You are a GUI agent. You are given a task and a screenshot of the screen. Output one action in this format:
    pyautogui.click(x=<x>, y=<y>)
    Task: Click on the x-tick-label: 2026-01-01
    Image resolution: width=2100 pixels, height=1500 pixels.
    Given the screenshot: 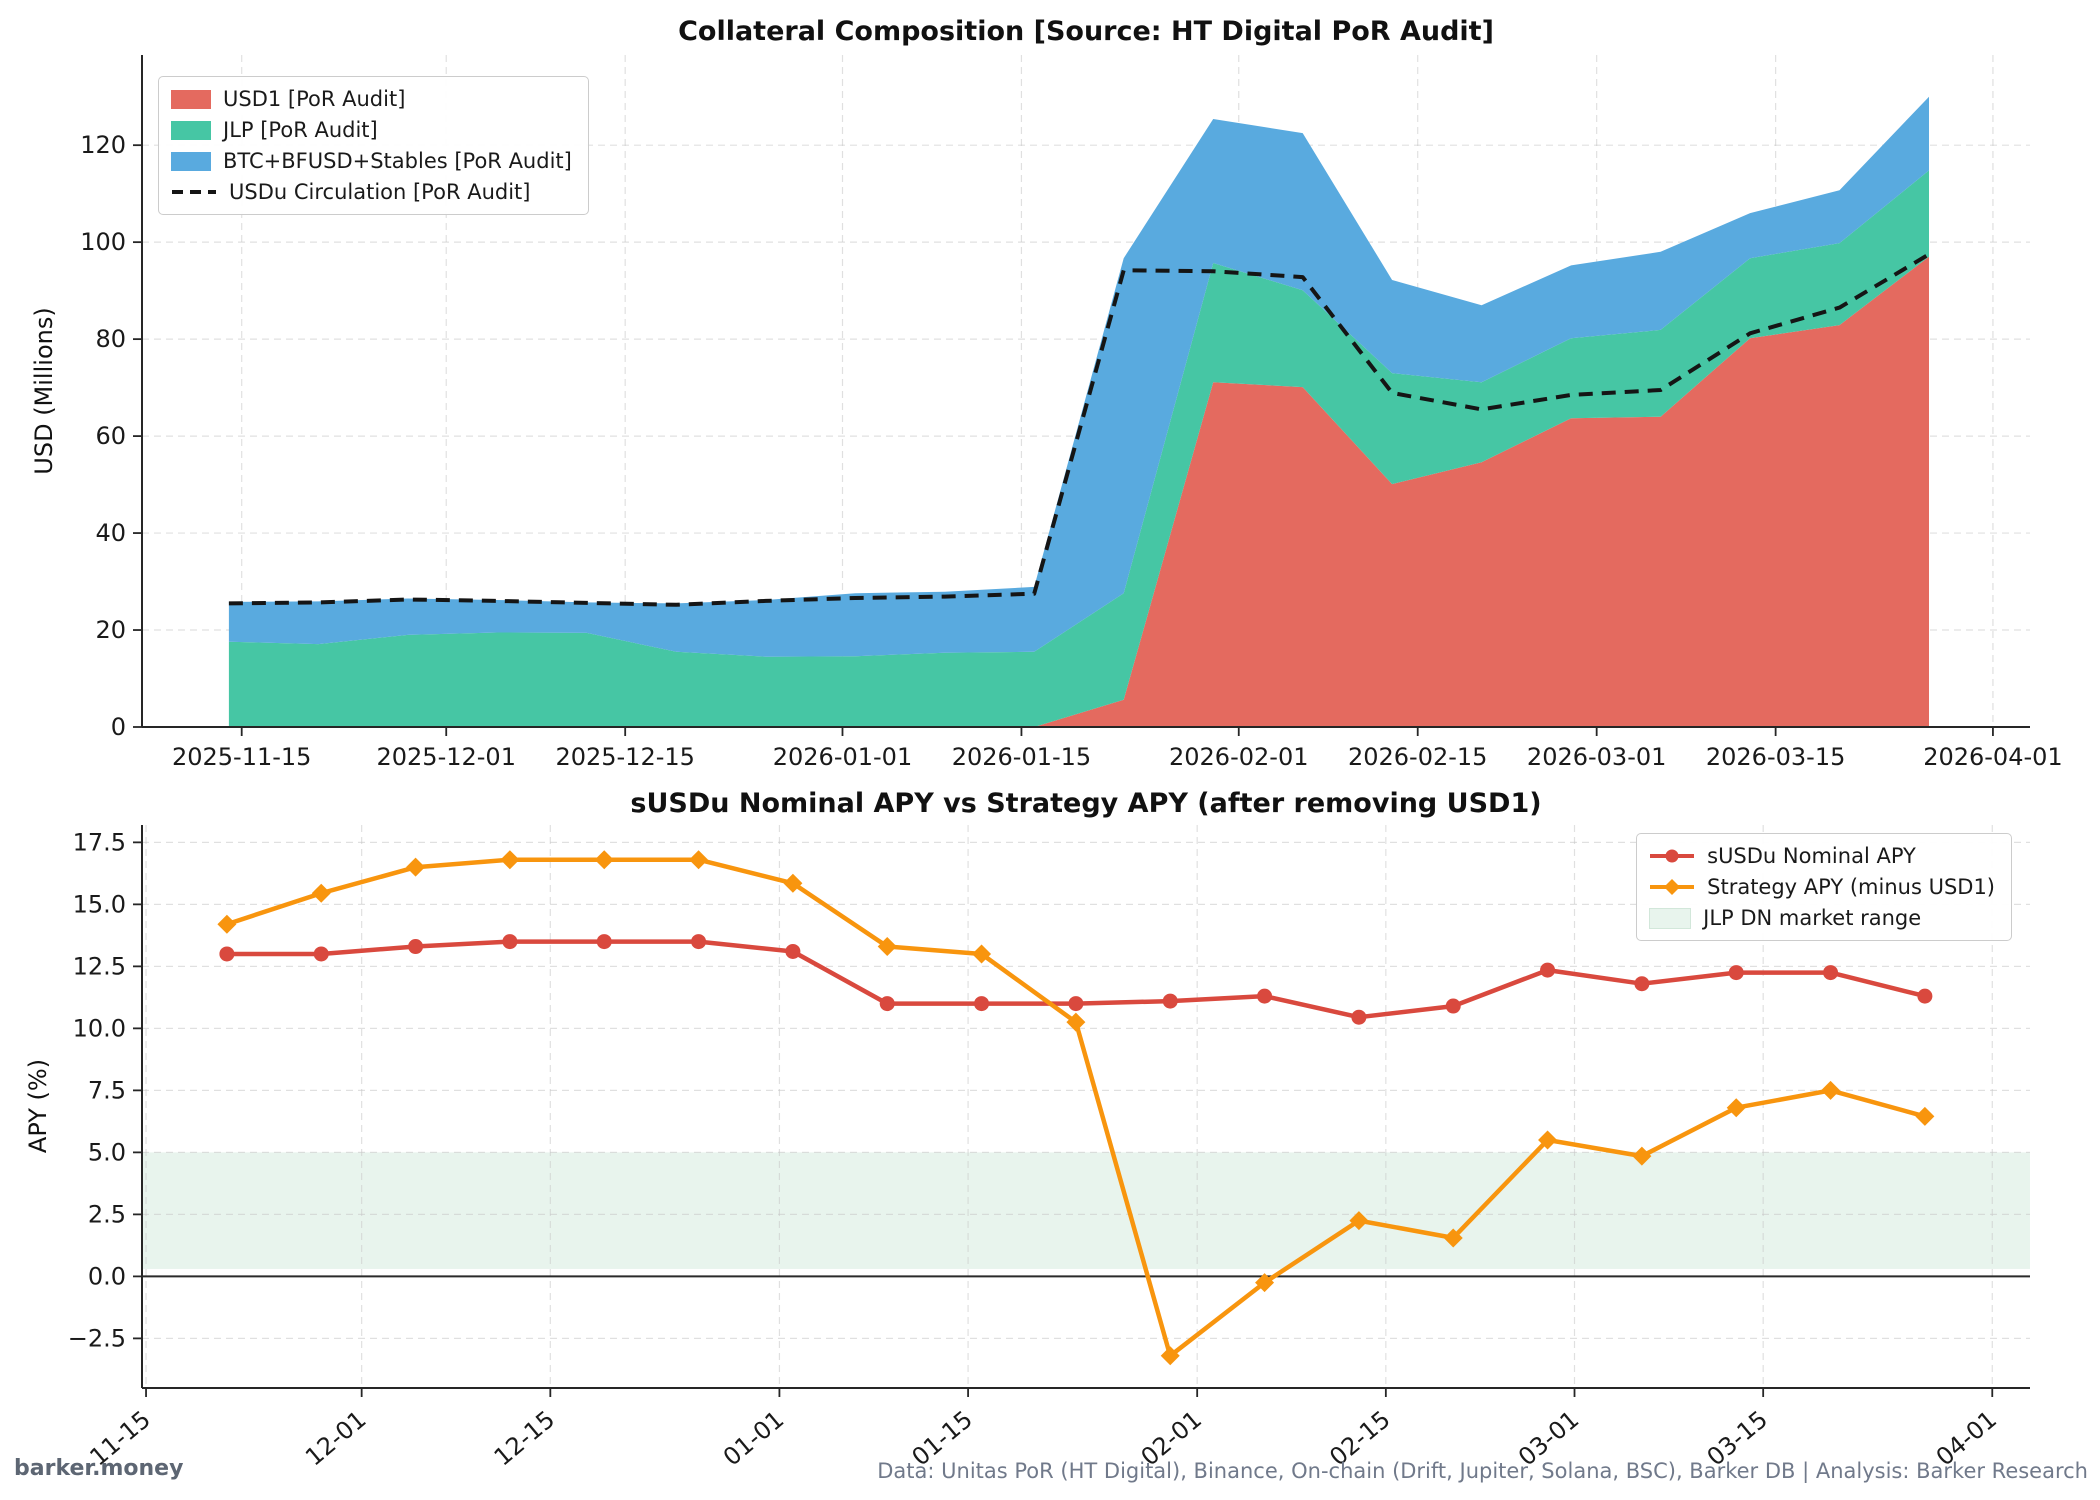 What is the action you would take?
    pyautogui.click(x=842, y=757)
    